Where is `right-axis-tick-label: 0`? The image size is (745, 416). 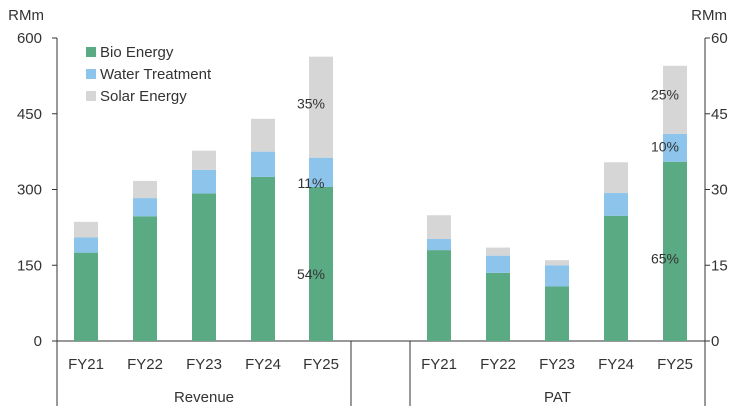
right-axis-tick-label: 0 is located at coordinates (715, 341).